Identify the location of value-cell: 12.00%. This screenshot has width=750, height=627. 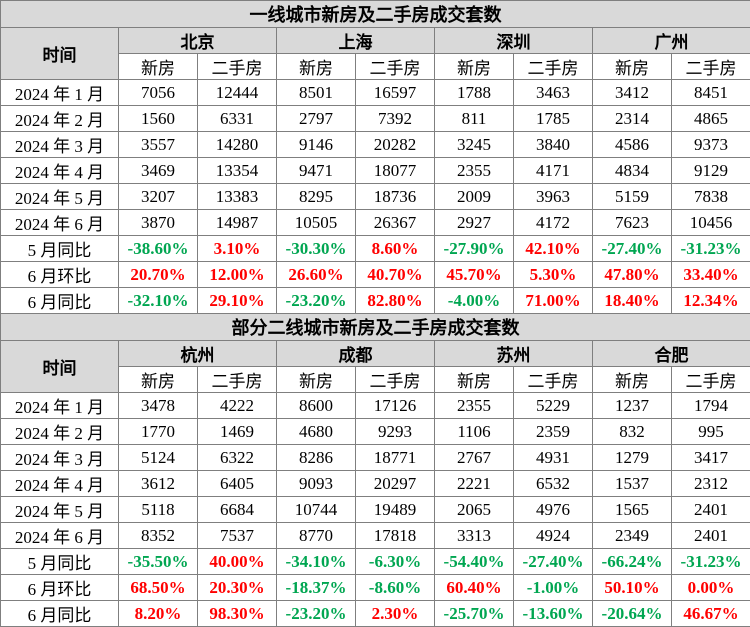
(237, 275).